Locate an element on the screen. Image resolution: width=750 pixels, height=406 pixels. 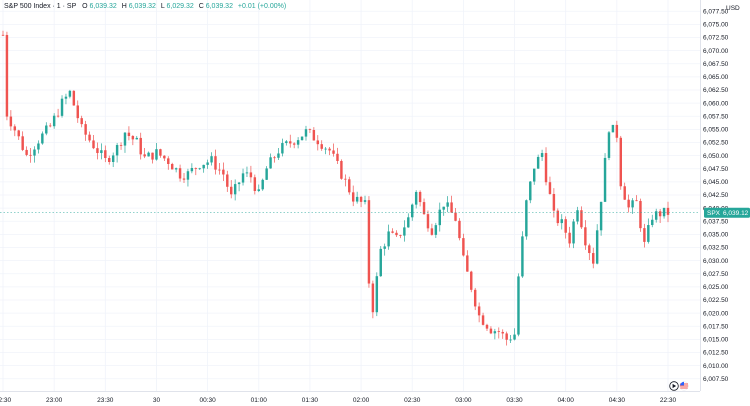
x-tick-label: 02:00 is located at coordinates (361, 400).